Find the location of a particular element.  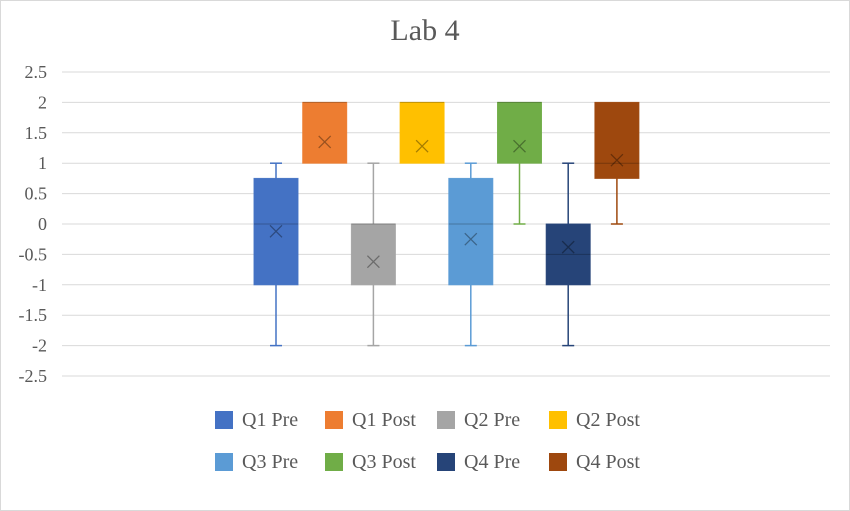

legend-item: Q3 Post is located at coordinates (370, 462).